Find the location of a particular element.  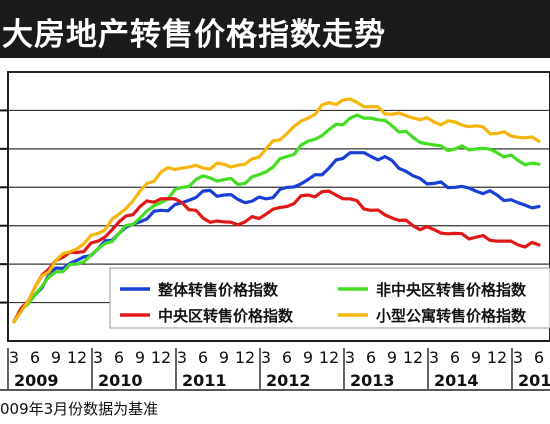

legend-box is located at coordinates (329, 298).